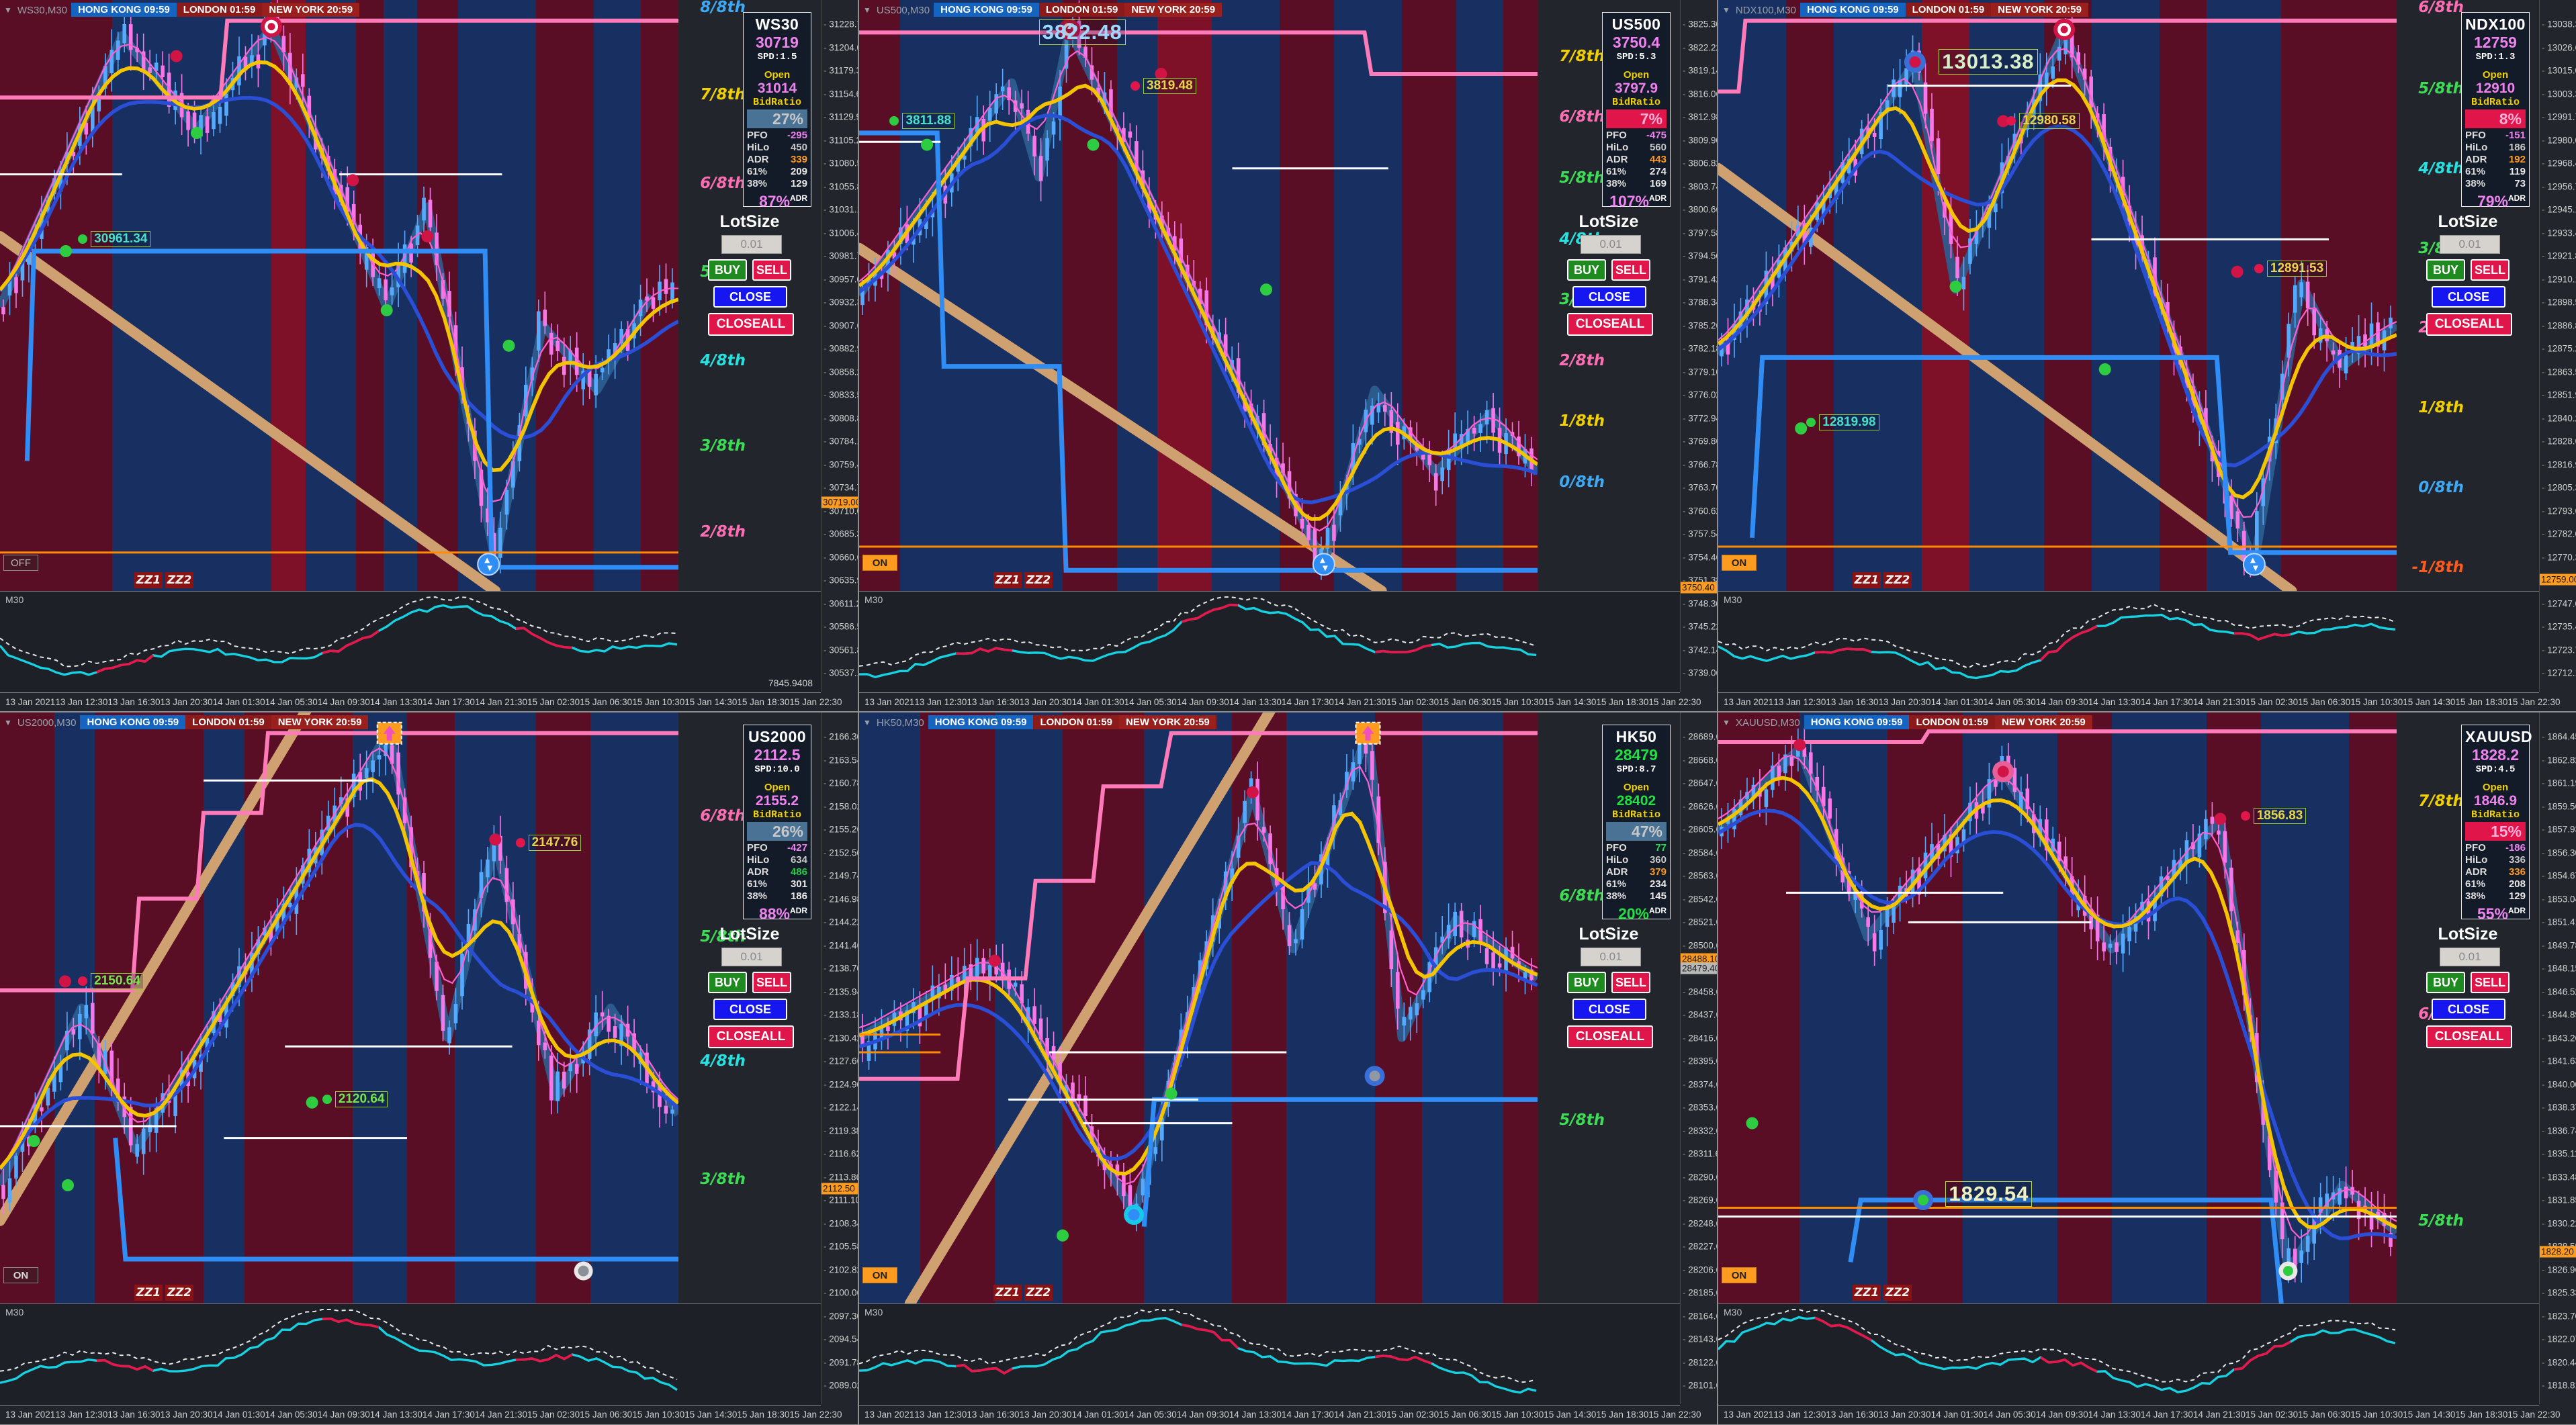 The image size is (2576, 1425). I want to click on bid-price: 1828.2, so click(2495, 755).